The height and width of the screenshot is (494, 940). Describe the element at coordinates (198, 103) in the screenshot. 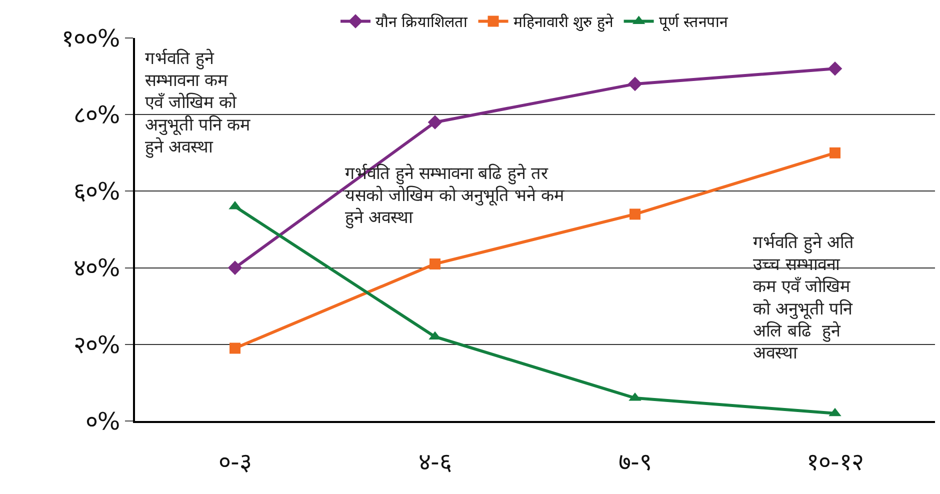

I see `annotation: गर्भवति हुने सम्भावना कम एवँ जोखिम को अनुभूती पनि कम हुने अवस्था` at that location.